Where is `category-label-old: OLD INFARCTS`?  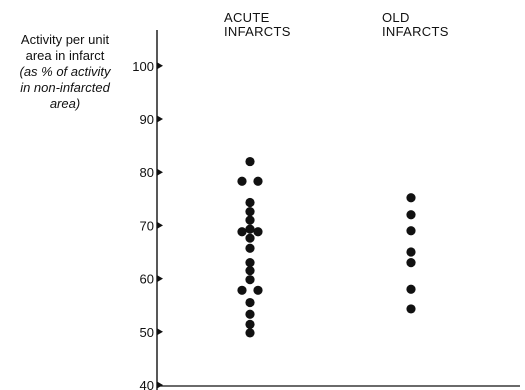
category-label-old: OLD INFARCTS is located at coordinates (415, 25).